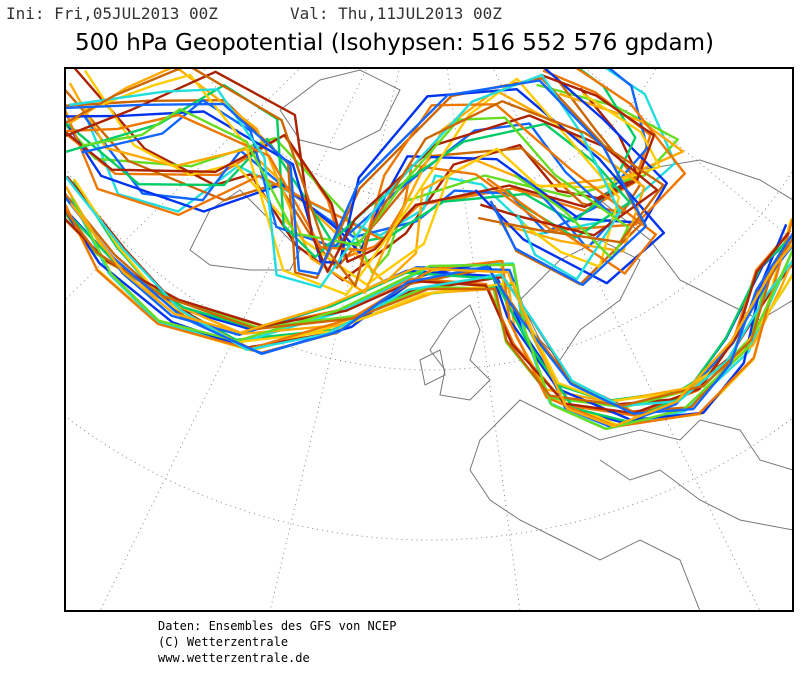 The height and width of the screenshot is (675, 804). What do you see at coordinates (688, 154) in the screenshot?
I see `meridian` at bounding box center [688, 154].